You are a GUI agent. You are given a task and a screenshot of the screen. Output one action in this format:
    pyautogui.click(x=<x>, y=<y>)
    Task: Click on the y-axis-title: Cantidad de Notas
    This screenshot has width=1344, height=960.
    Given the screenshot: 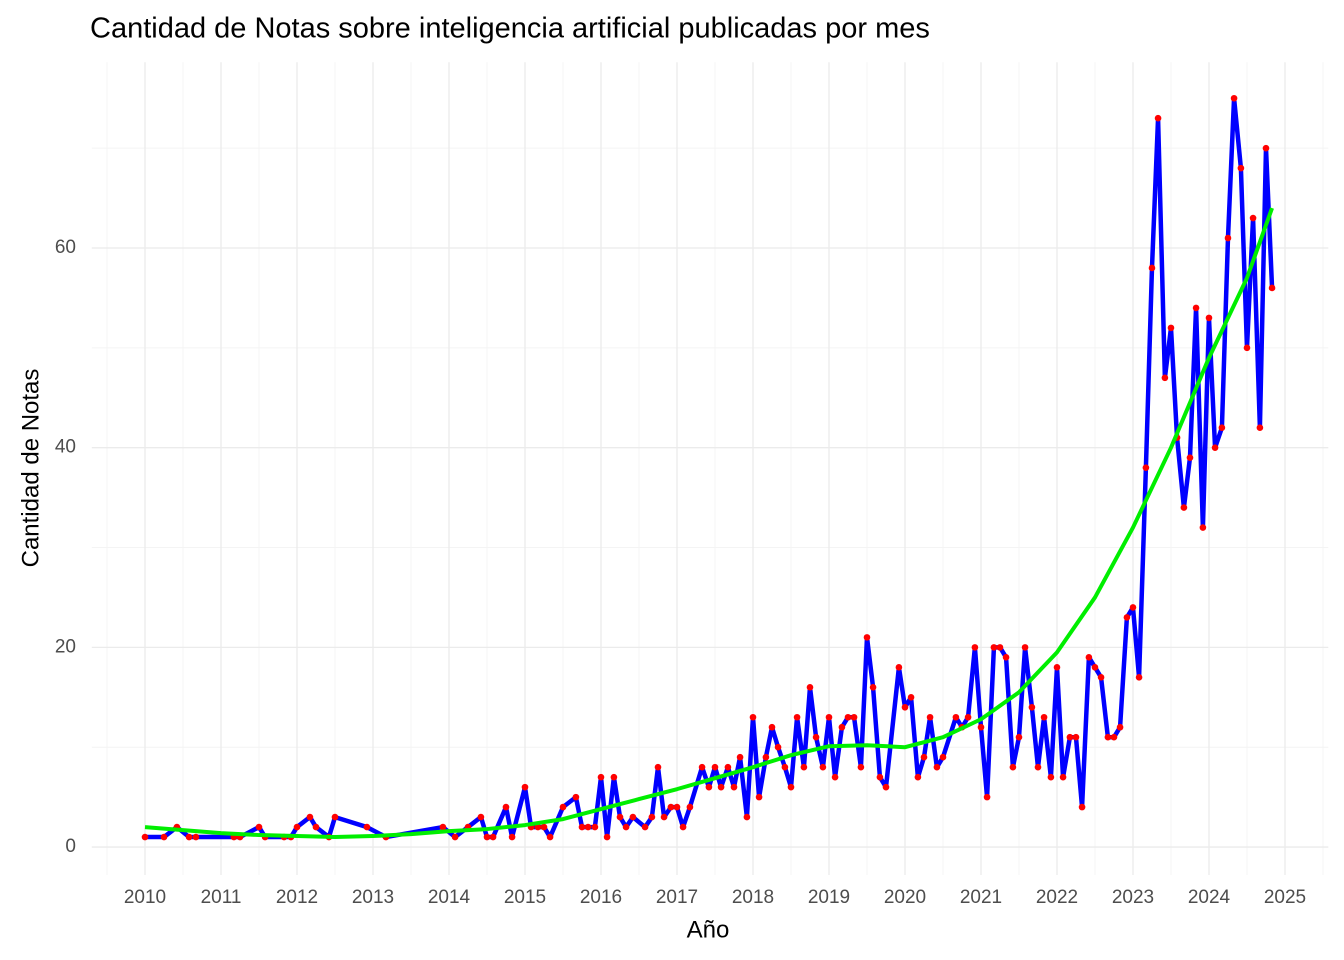 What is the action you would take?
    pyautogui.click(x=30, y=468)
    